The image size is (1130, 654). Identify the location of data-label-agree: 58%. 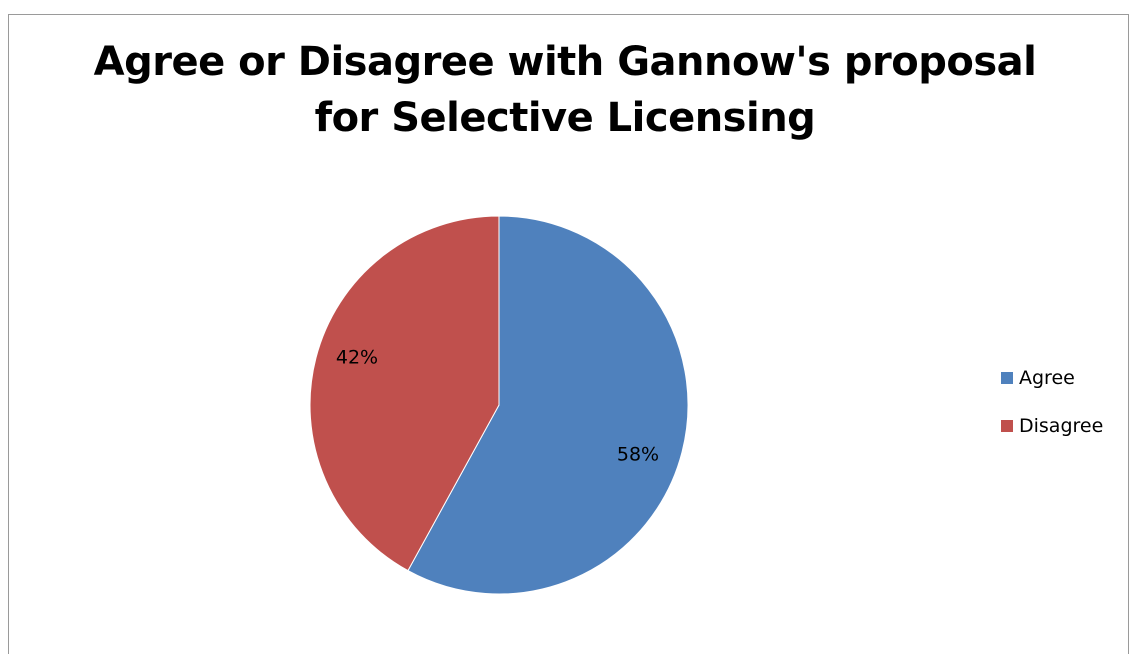
(638, 455).